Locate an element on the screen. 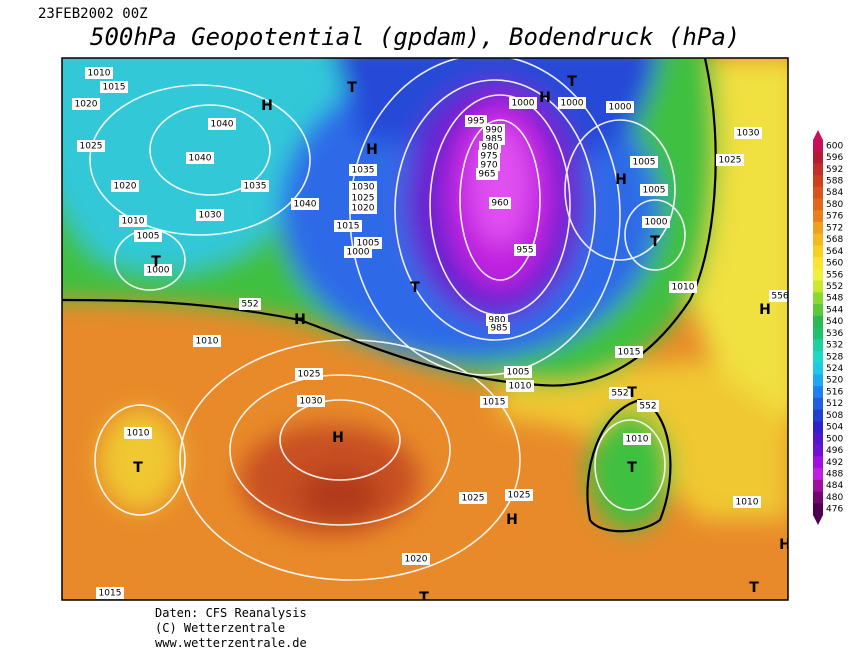  colorbar-label: 576 is located at coordinates (834, 217).